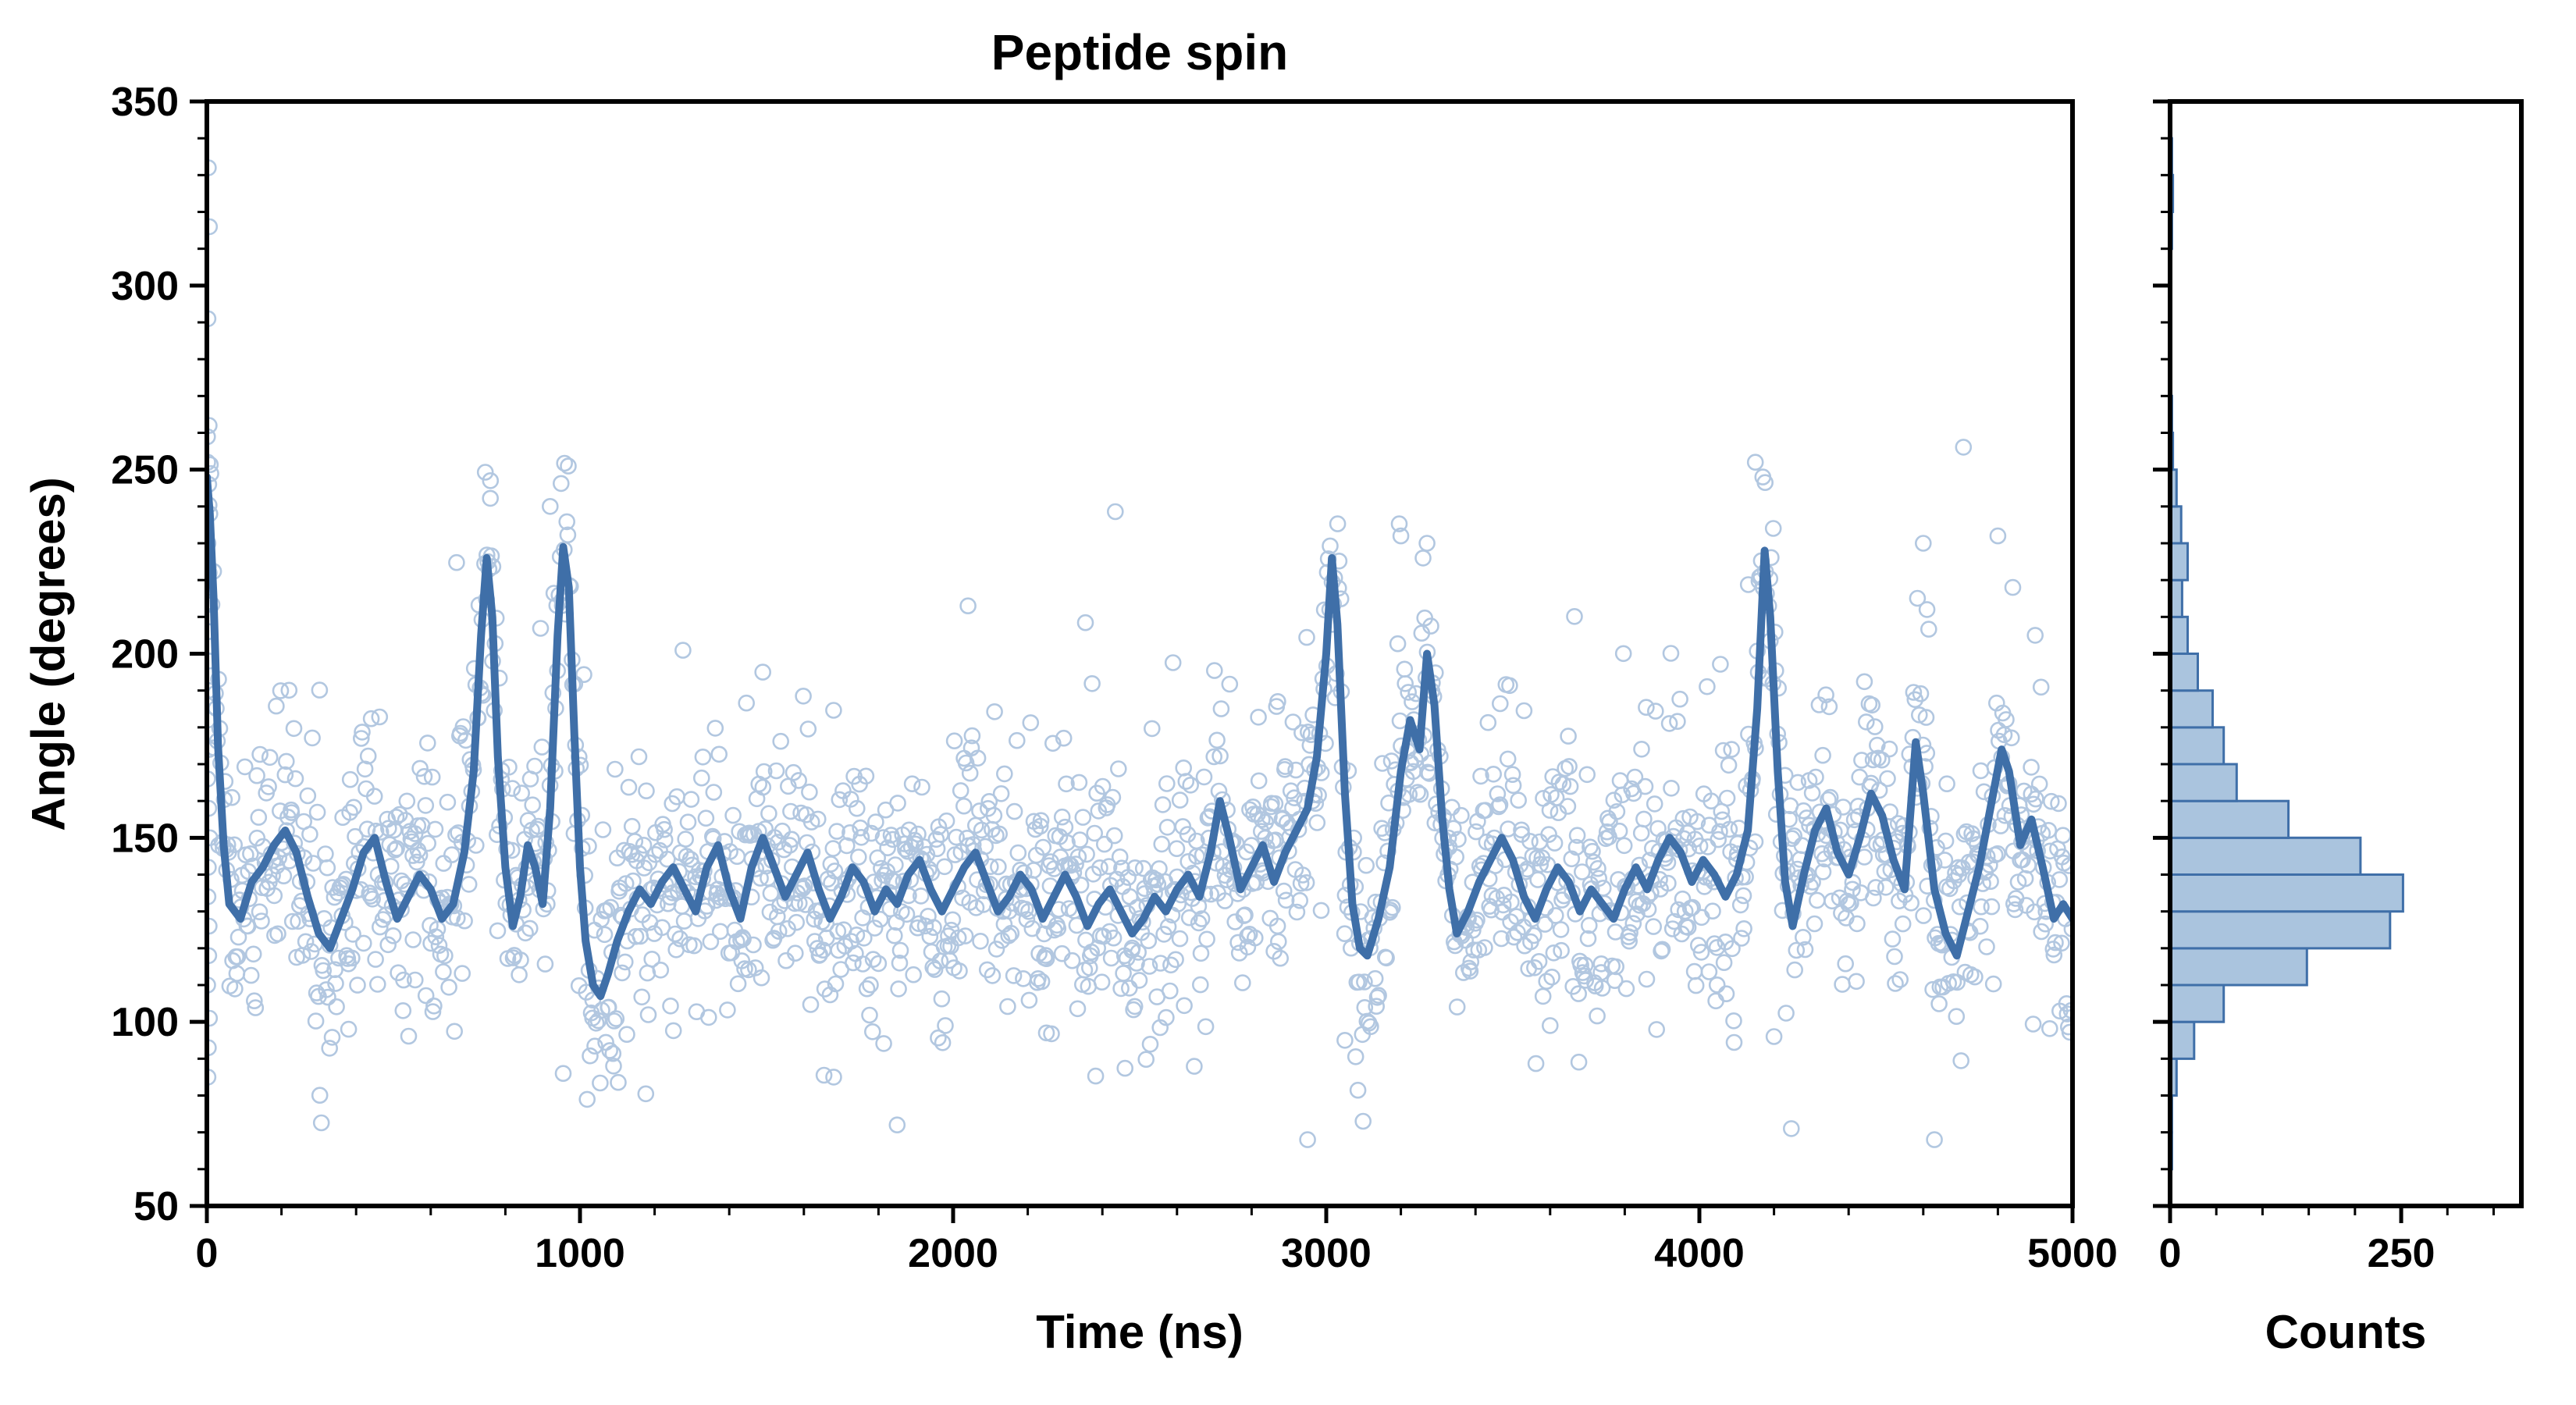 Image resolution: width=2576 pixels, height=1405 pixels. What do you see at coordinates (145, 287) in the screenshot?
I see `svg-text: 300` at bounding box center [145, 287].